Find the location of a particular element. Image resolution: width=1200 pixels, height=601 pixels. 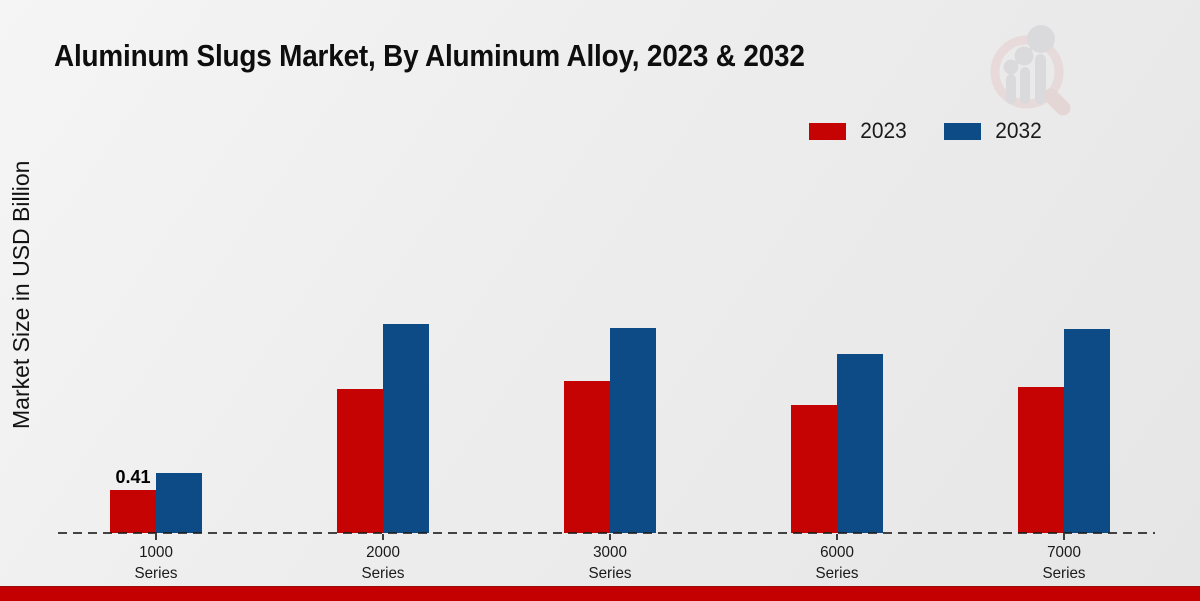

legend-item-2032: 2032 is located at coordinates (993, 131).